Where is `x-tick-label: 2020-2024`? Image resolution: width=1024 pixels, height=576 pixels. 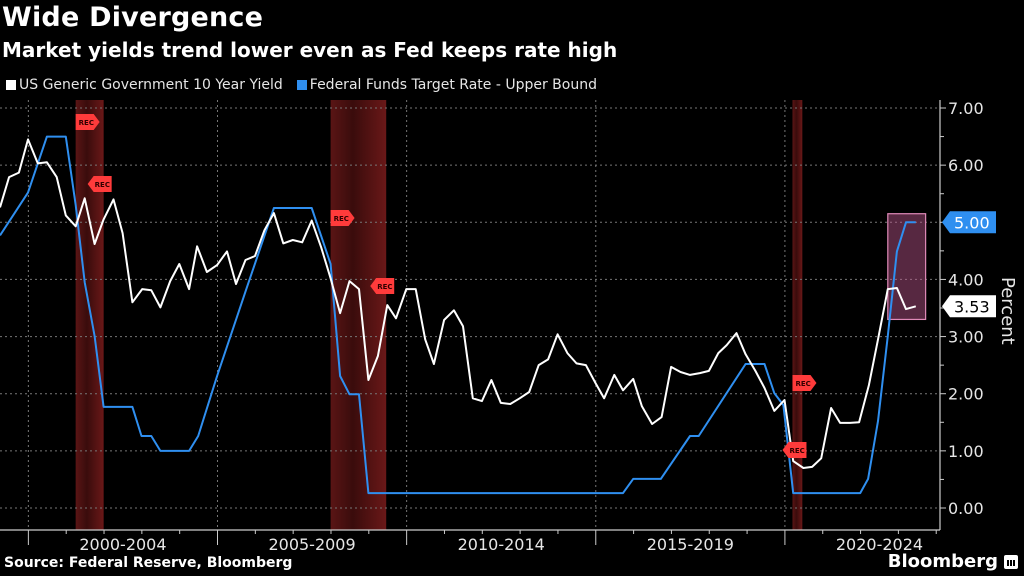
x-tick-label: 2020-2024 is located at coordinates (879, 544).